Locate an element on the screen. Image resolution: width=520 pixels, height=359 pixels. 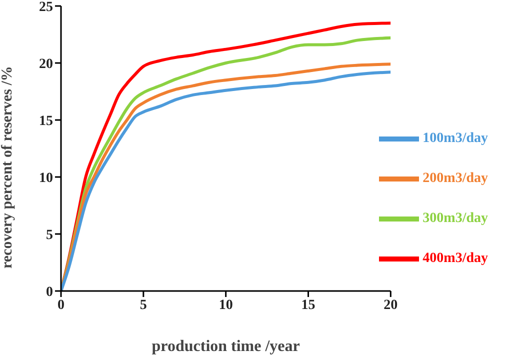
x-tick-label: 20 is located at coordinates (391, 305).